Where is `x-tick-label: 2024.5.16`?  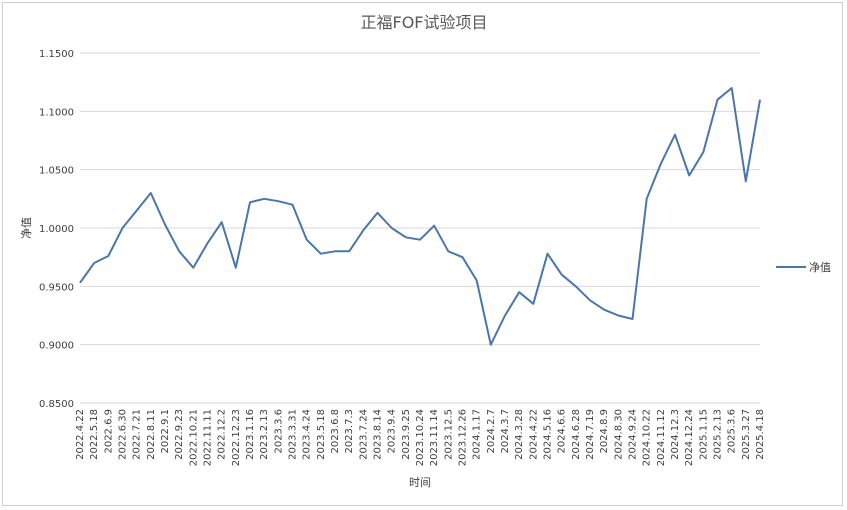 x-tick-label: 2024.5.16 is located at coordinates (548, 434).